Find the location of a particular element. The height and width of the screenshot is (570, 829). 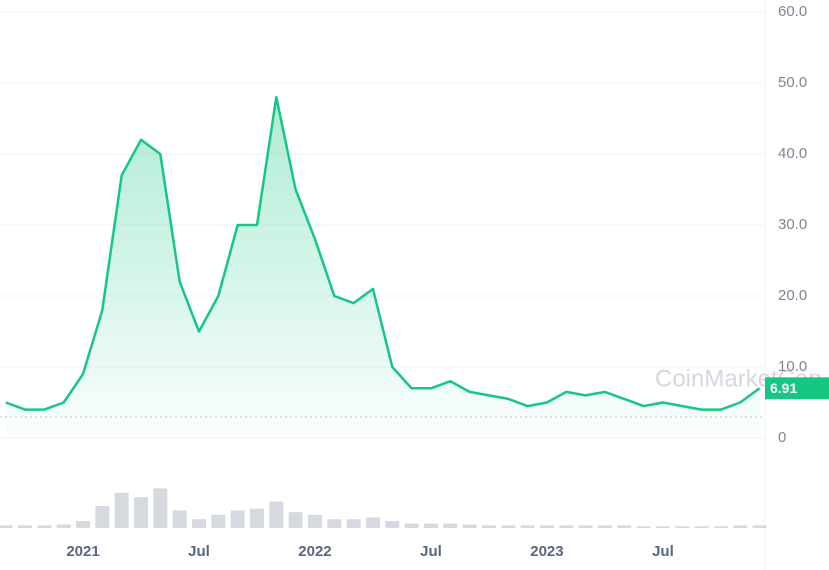

y-tick-label: 30.0 is located at coordinates (792, 224).